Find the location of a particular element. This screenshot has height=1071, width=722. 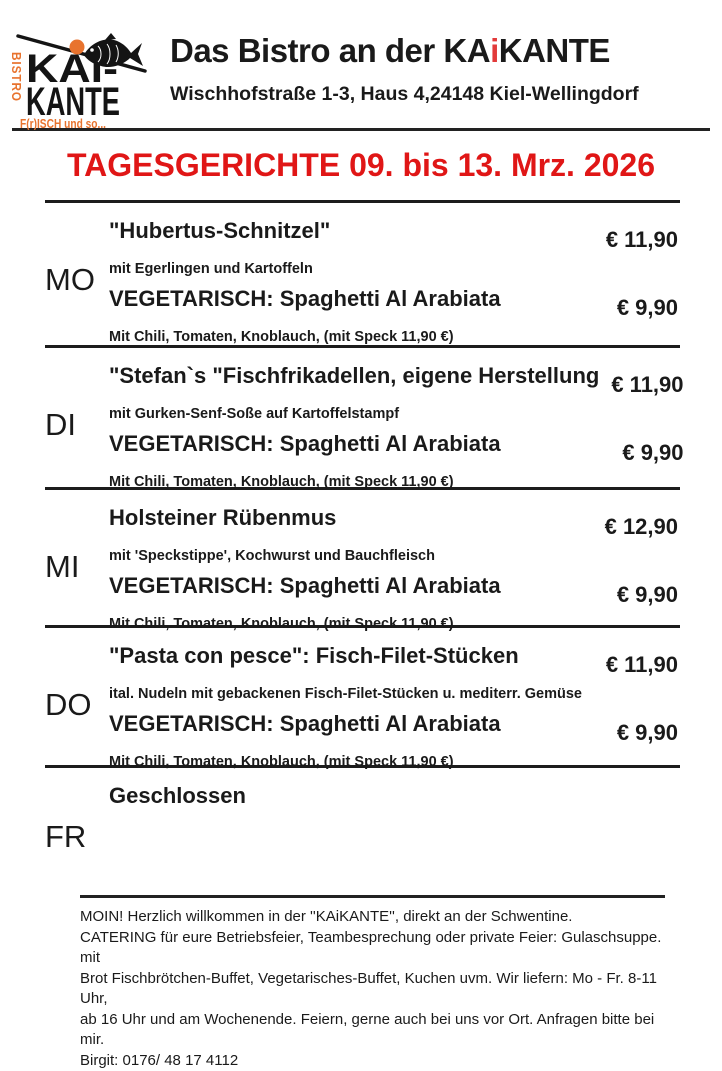

header: BISTRO KAI- KANTE F(r)ISCH un is located at coordinates (361, 64).